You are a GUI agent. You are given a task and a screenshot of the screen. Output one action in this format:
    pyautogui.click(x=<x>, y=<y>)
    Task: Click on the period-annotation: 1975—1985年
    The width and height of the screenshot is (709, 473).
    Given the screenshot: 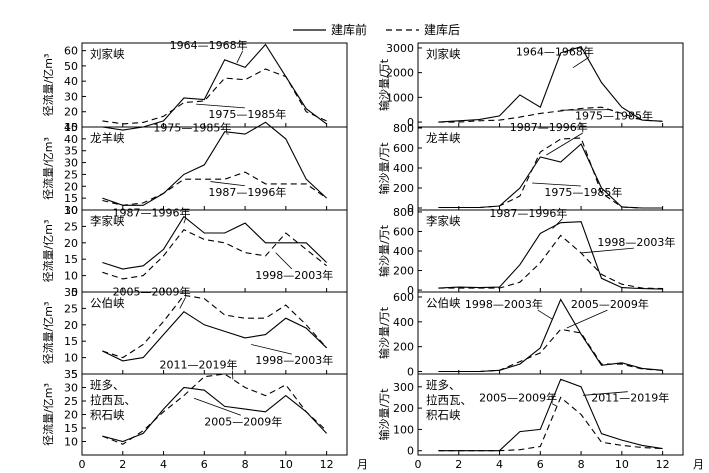 What is the action you would take?
    pyautogui.click(x=192, y=128)
    